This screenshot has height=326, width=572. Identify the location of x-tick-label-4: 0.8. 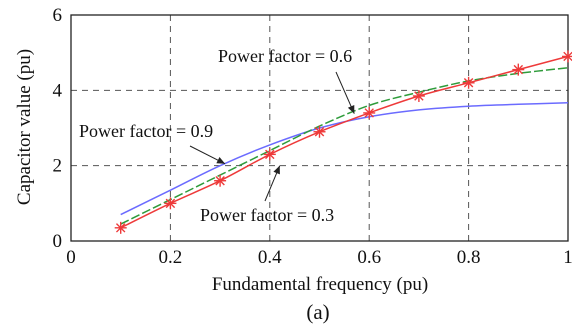
(469, 257).